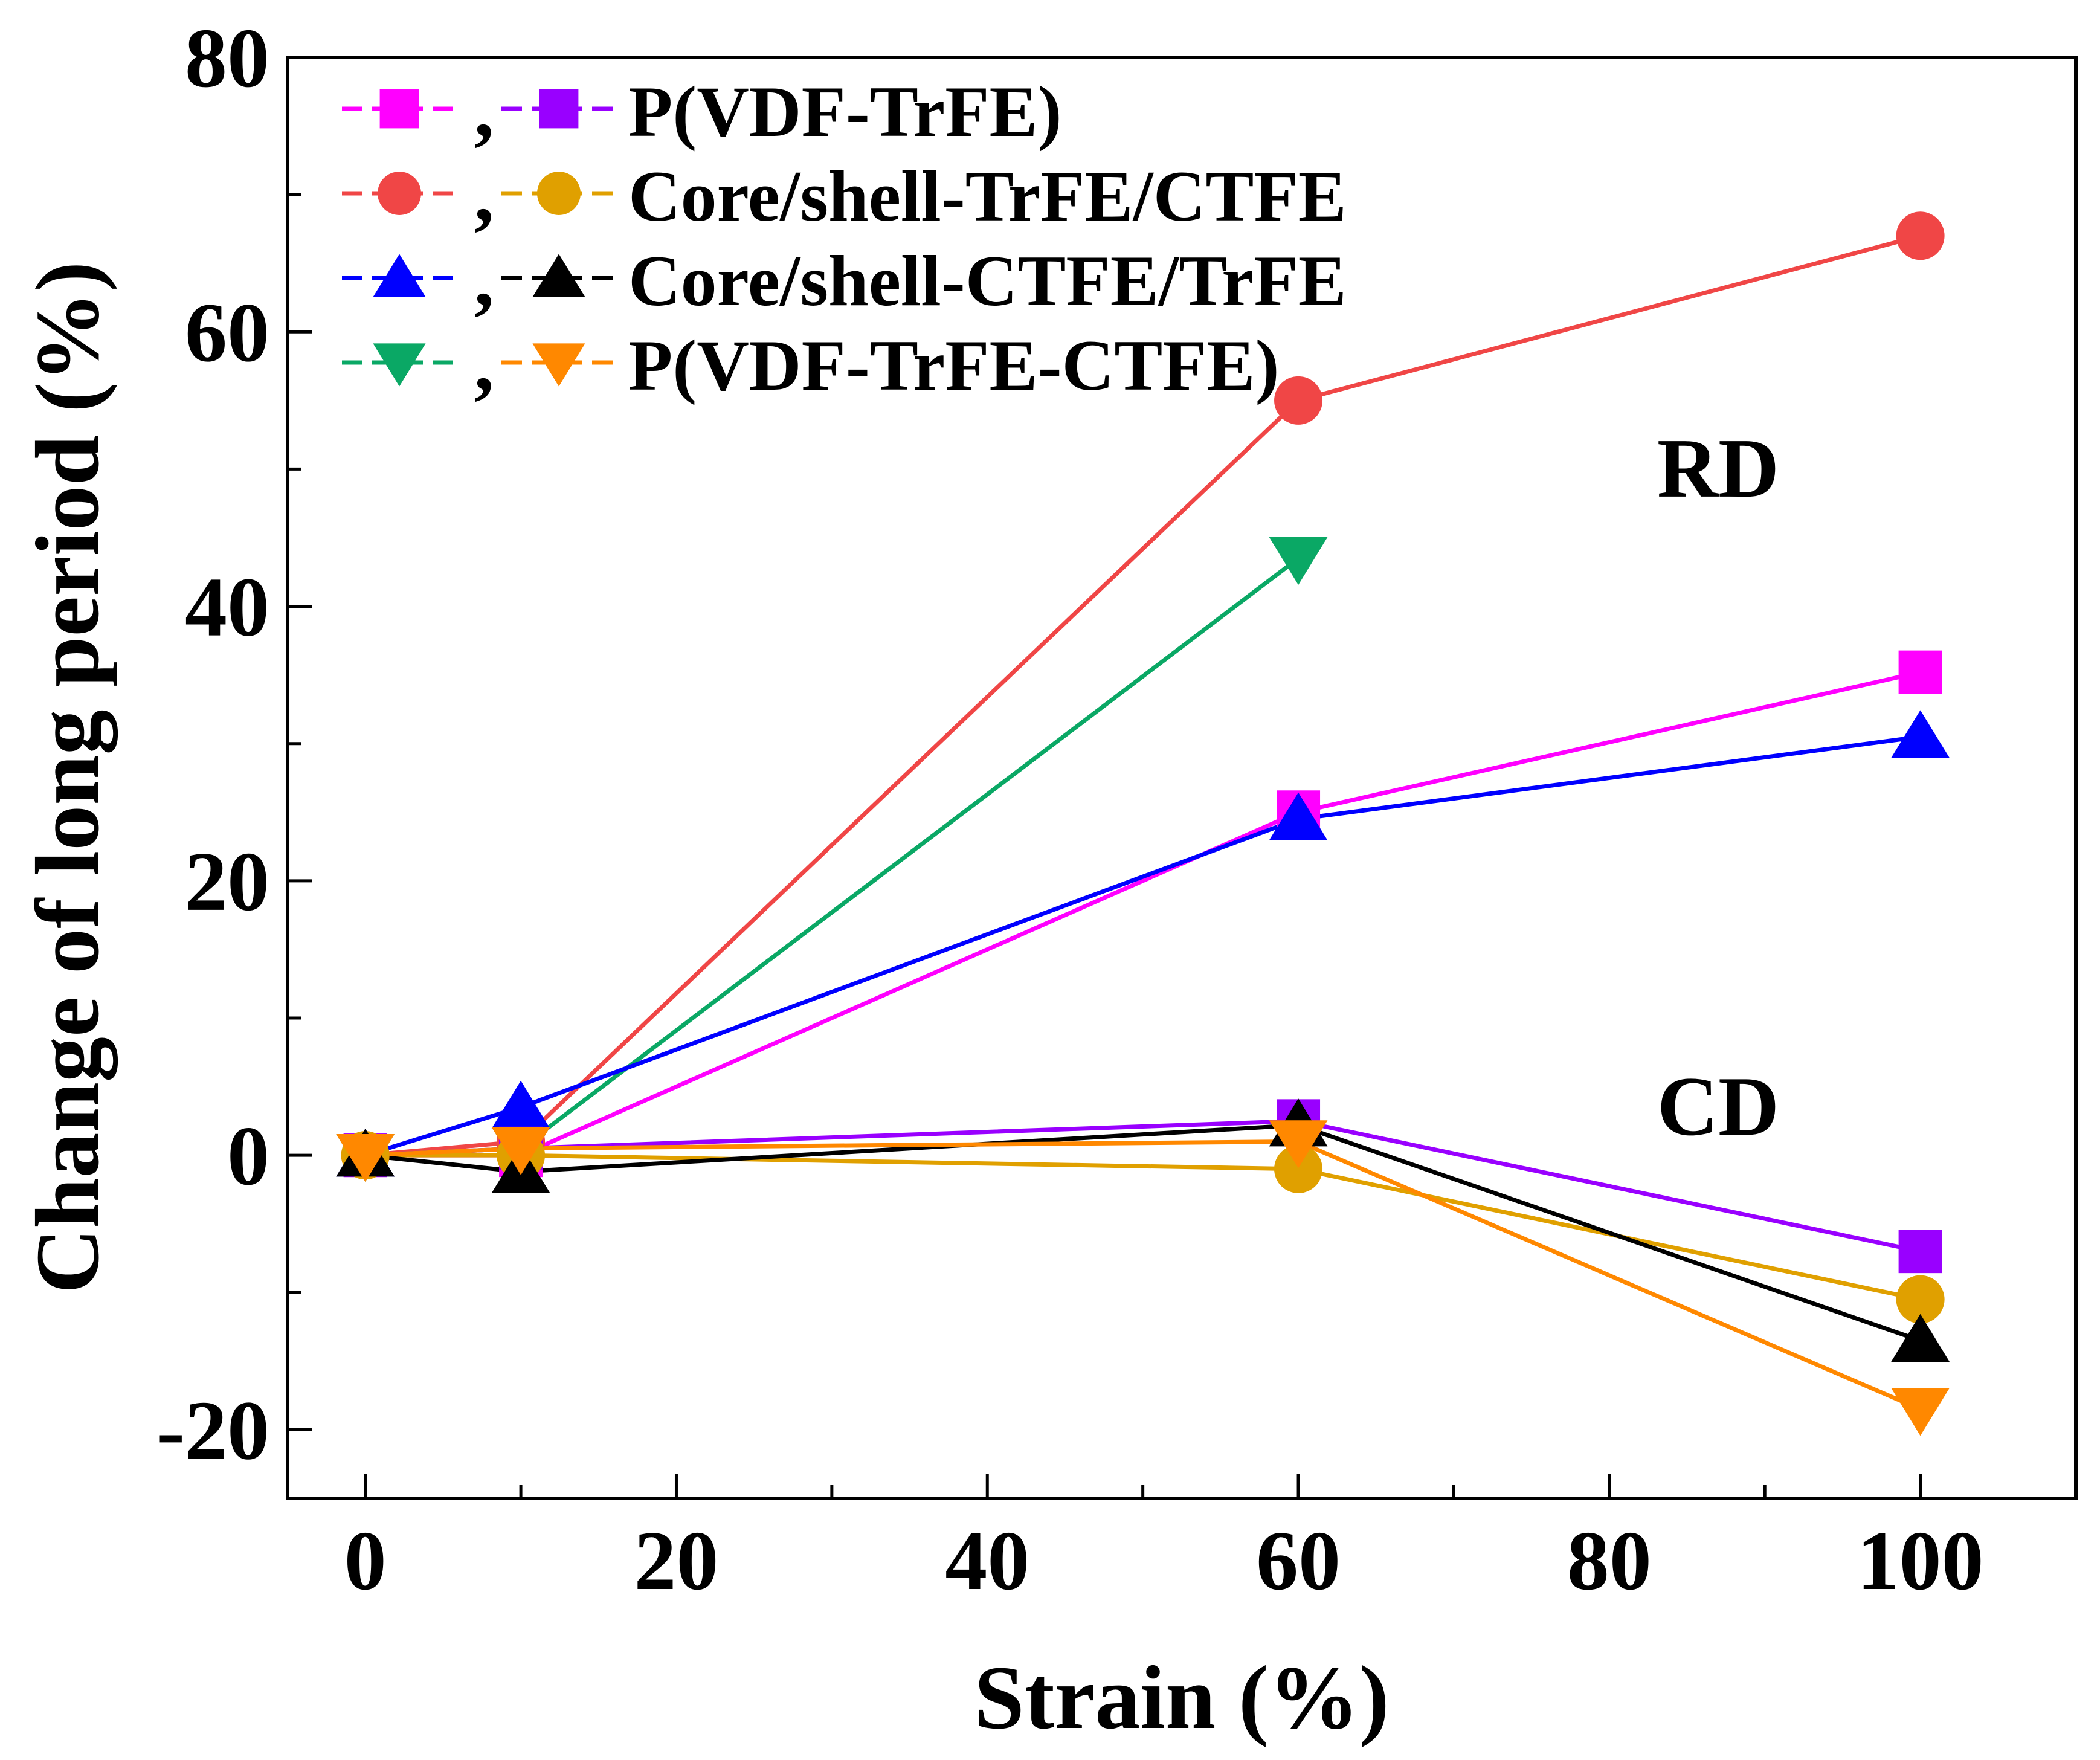 The image size is (2100, 1760). What do you see at coordinates (1920, 1561) in the screenshot?
I see `x-tick-label: 100` at bounding box center [1920, 1561].